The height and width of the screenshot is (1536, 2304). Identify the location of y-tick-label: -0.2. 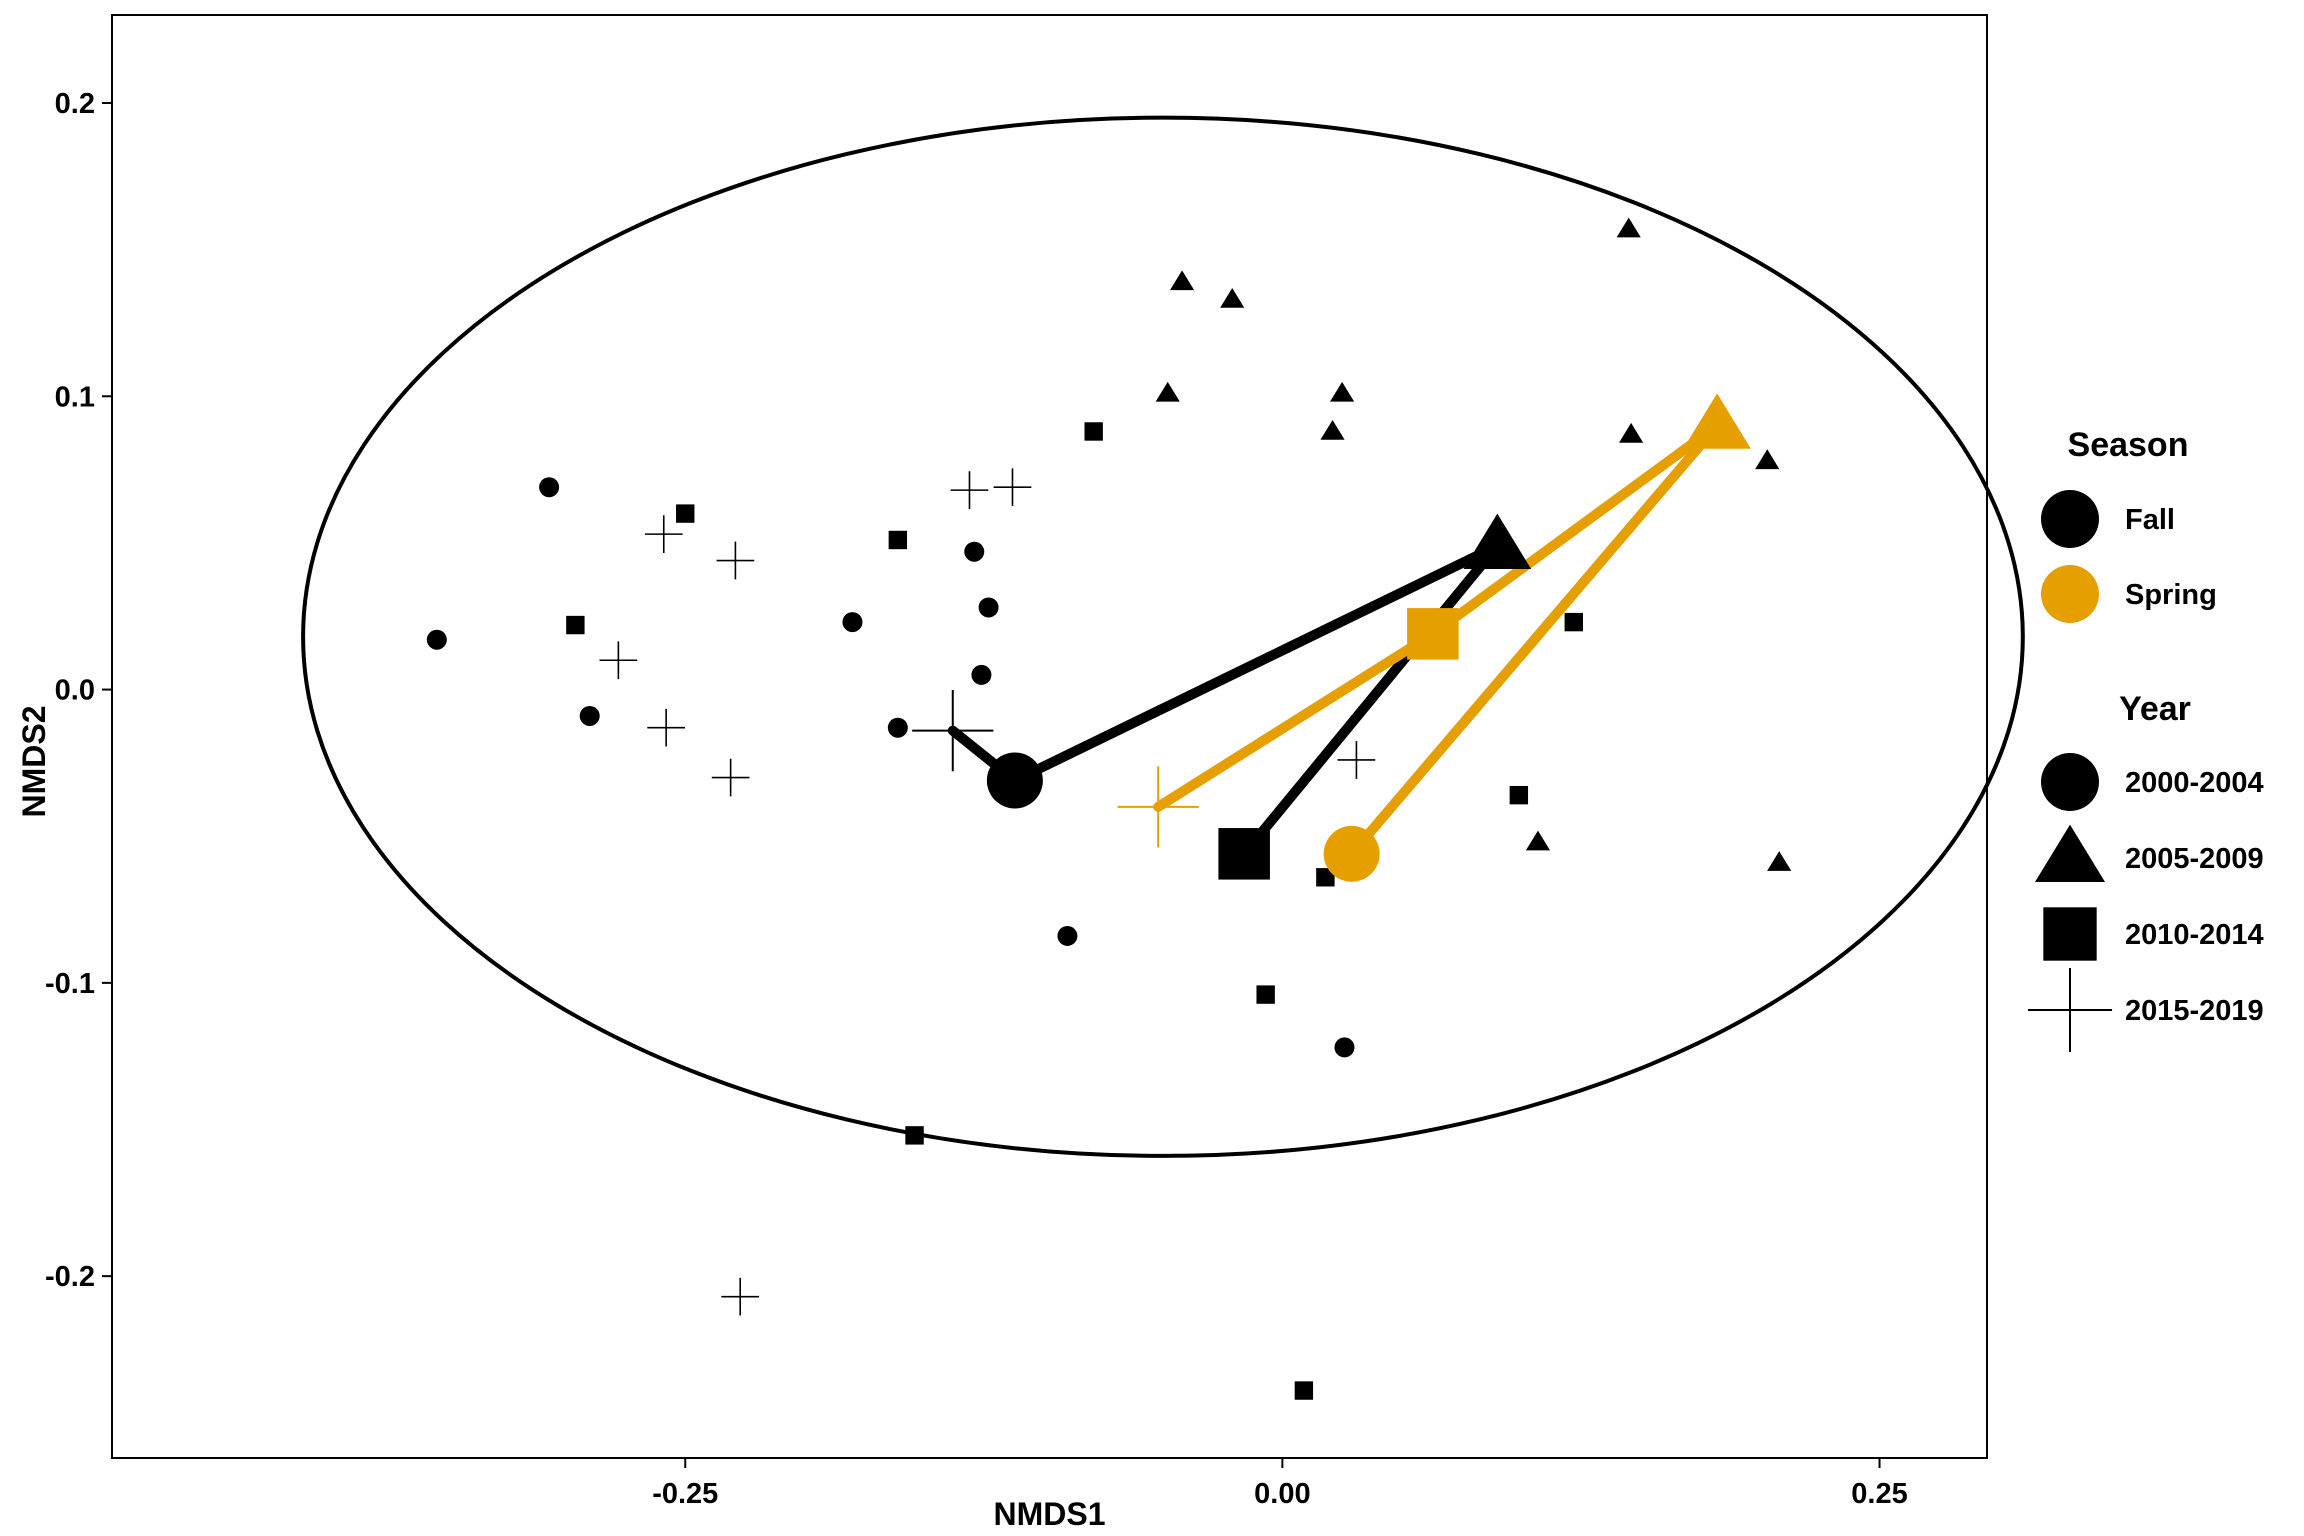
(70, 1277).